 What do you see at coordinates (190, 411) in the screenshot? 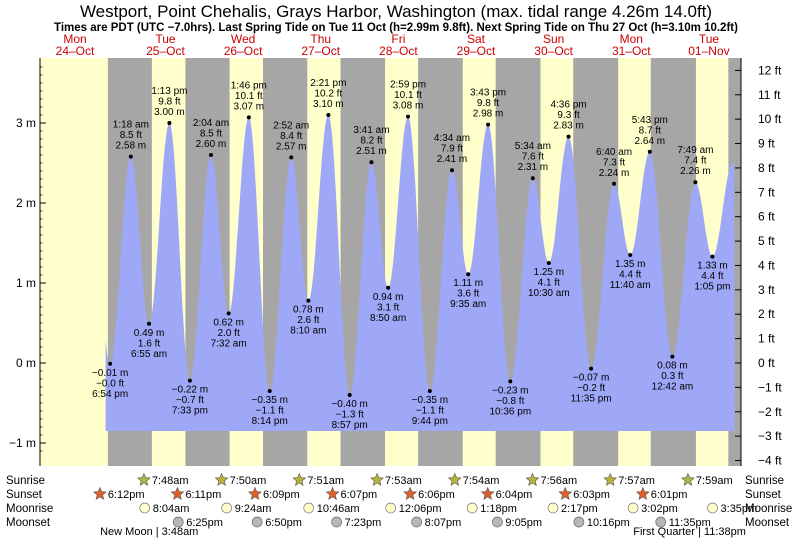
I see `tide-label: 7:33 pm` at bounding box center [190, 411].